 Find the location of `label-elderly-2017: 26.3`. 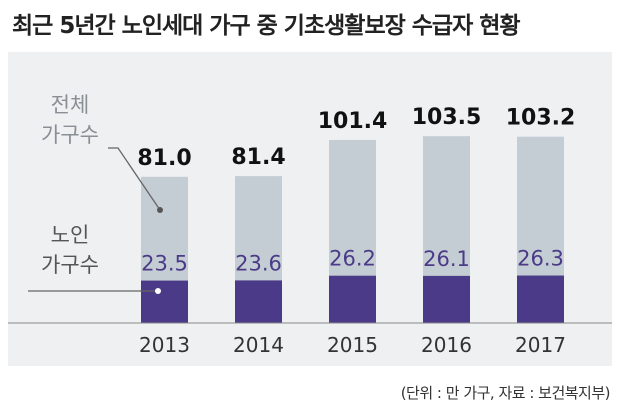

label-elderly-2017: 26.3 is located at coordinates (540, 259).